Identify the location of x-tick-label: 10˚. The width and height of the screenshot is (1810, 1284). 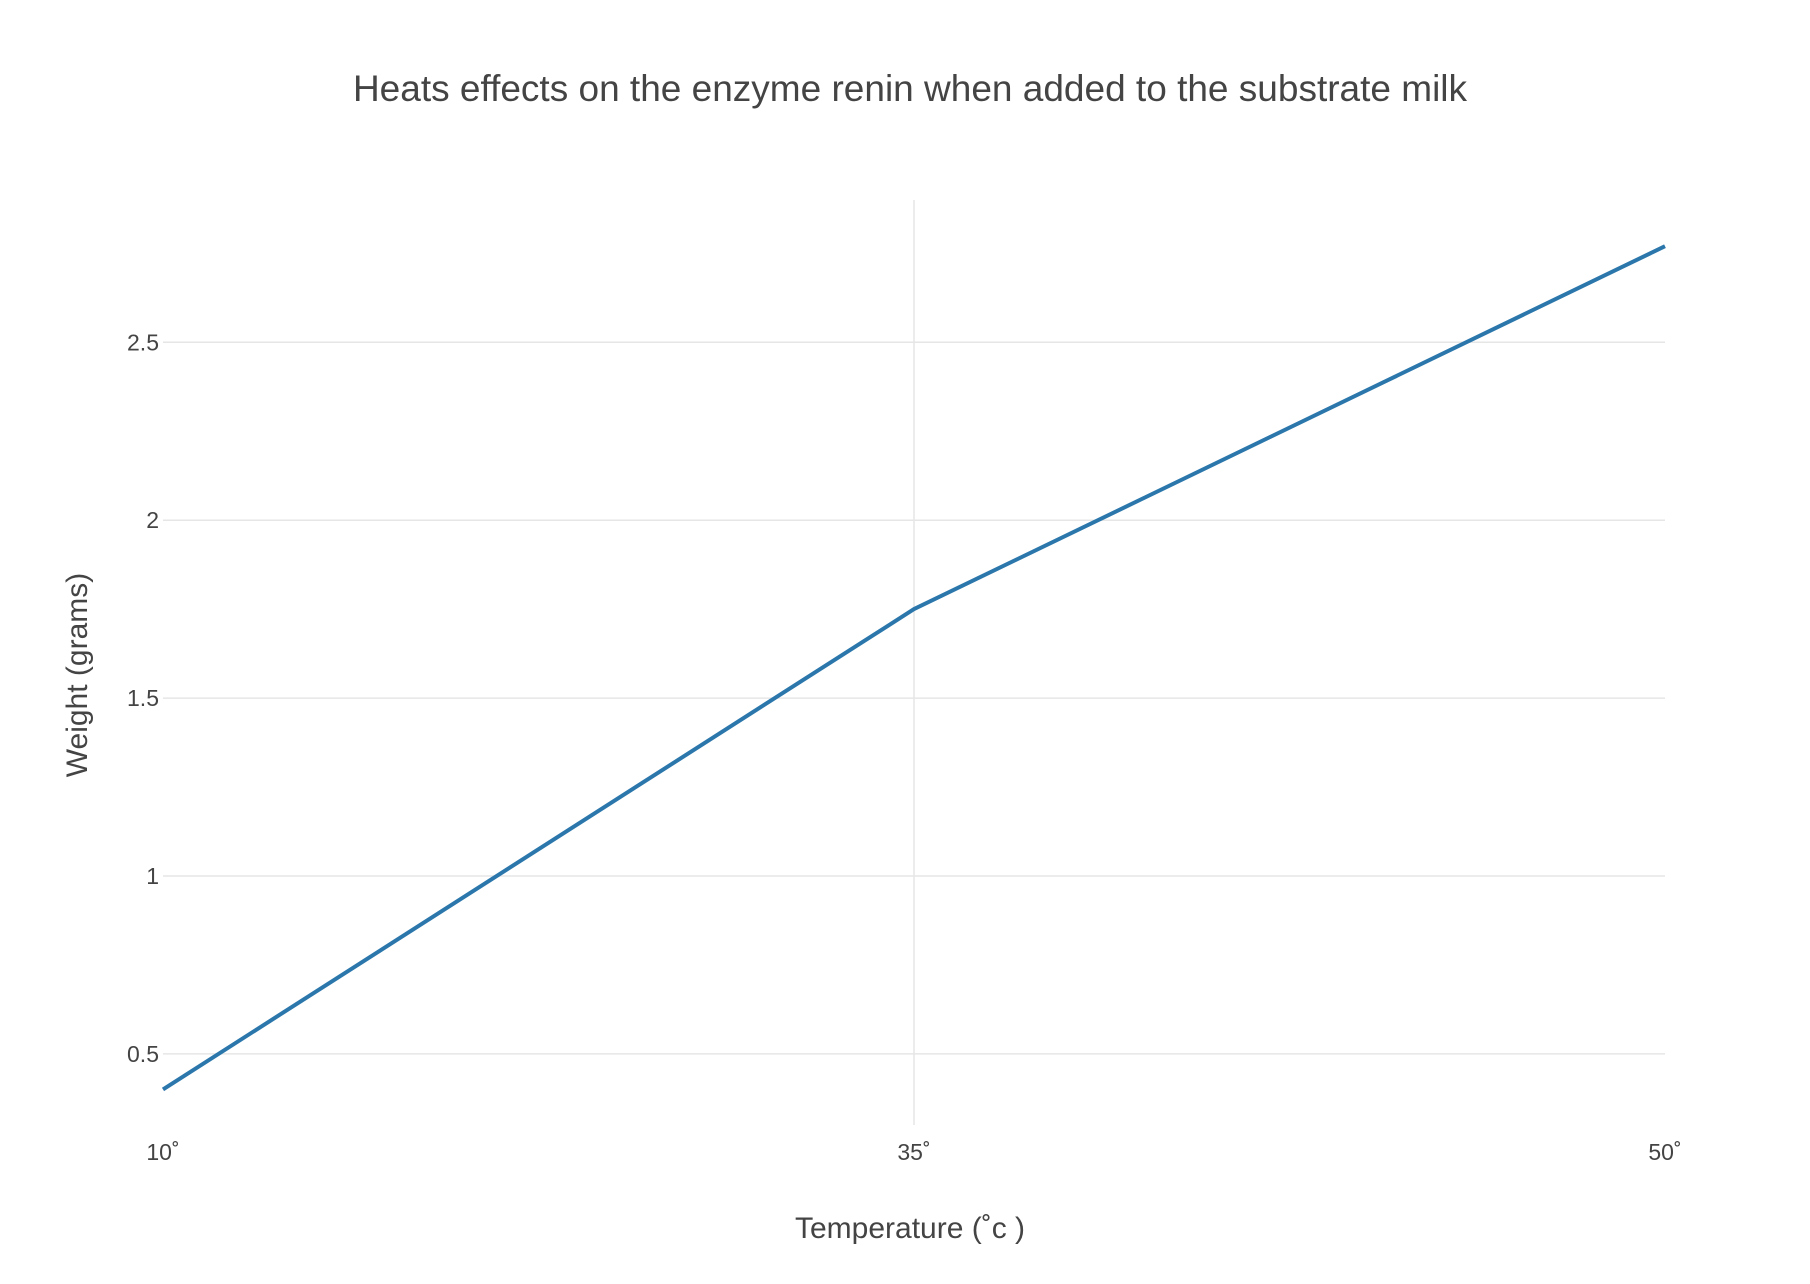
(162, 1152).